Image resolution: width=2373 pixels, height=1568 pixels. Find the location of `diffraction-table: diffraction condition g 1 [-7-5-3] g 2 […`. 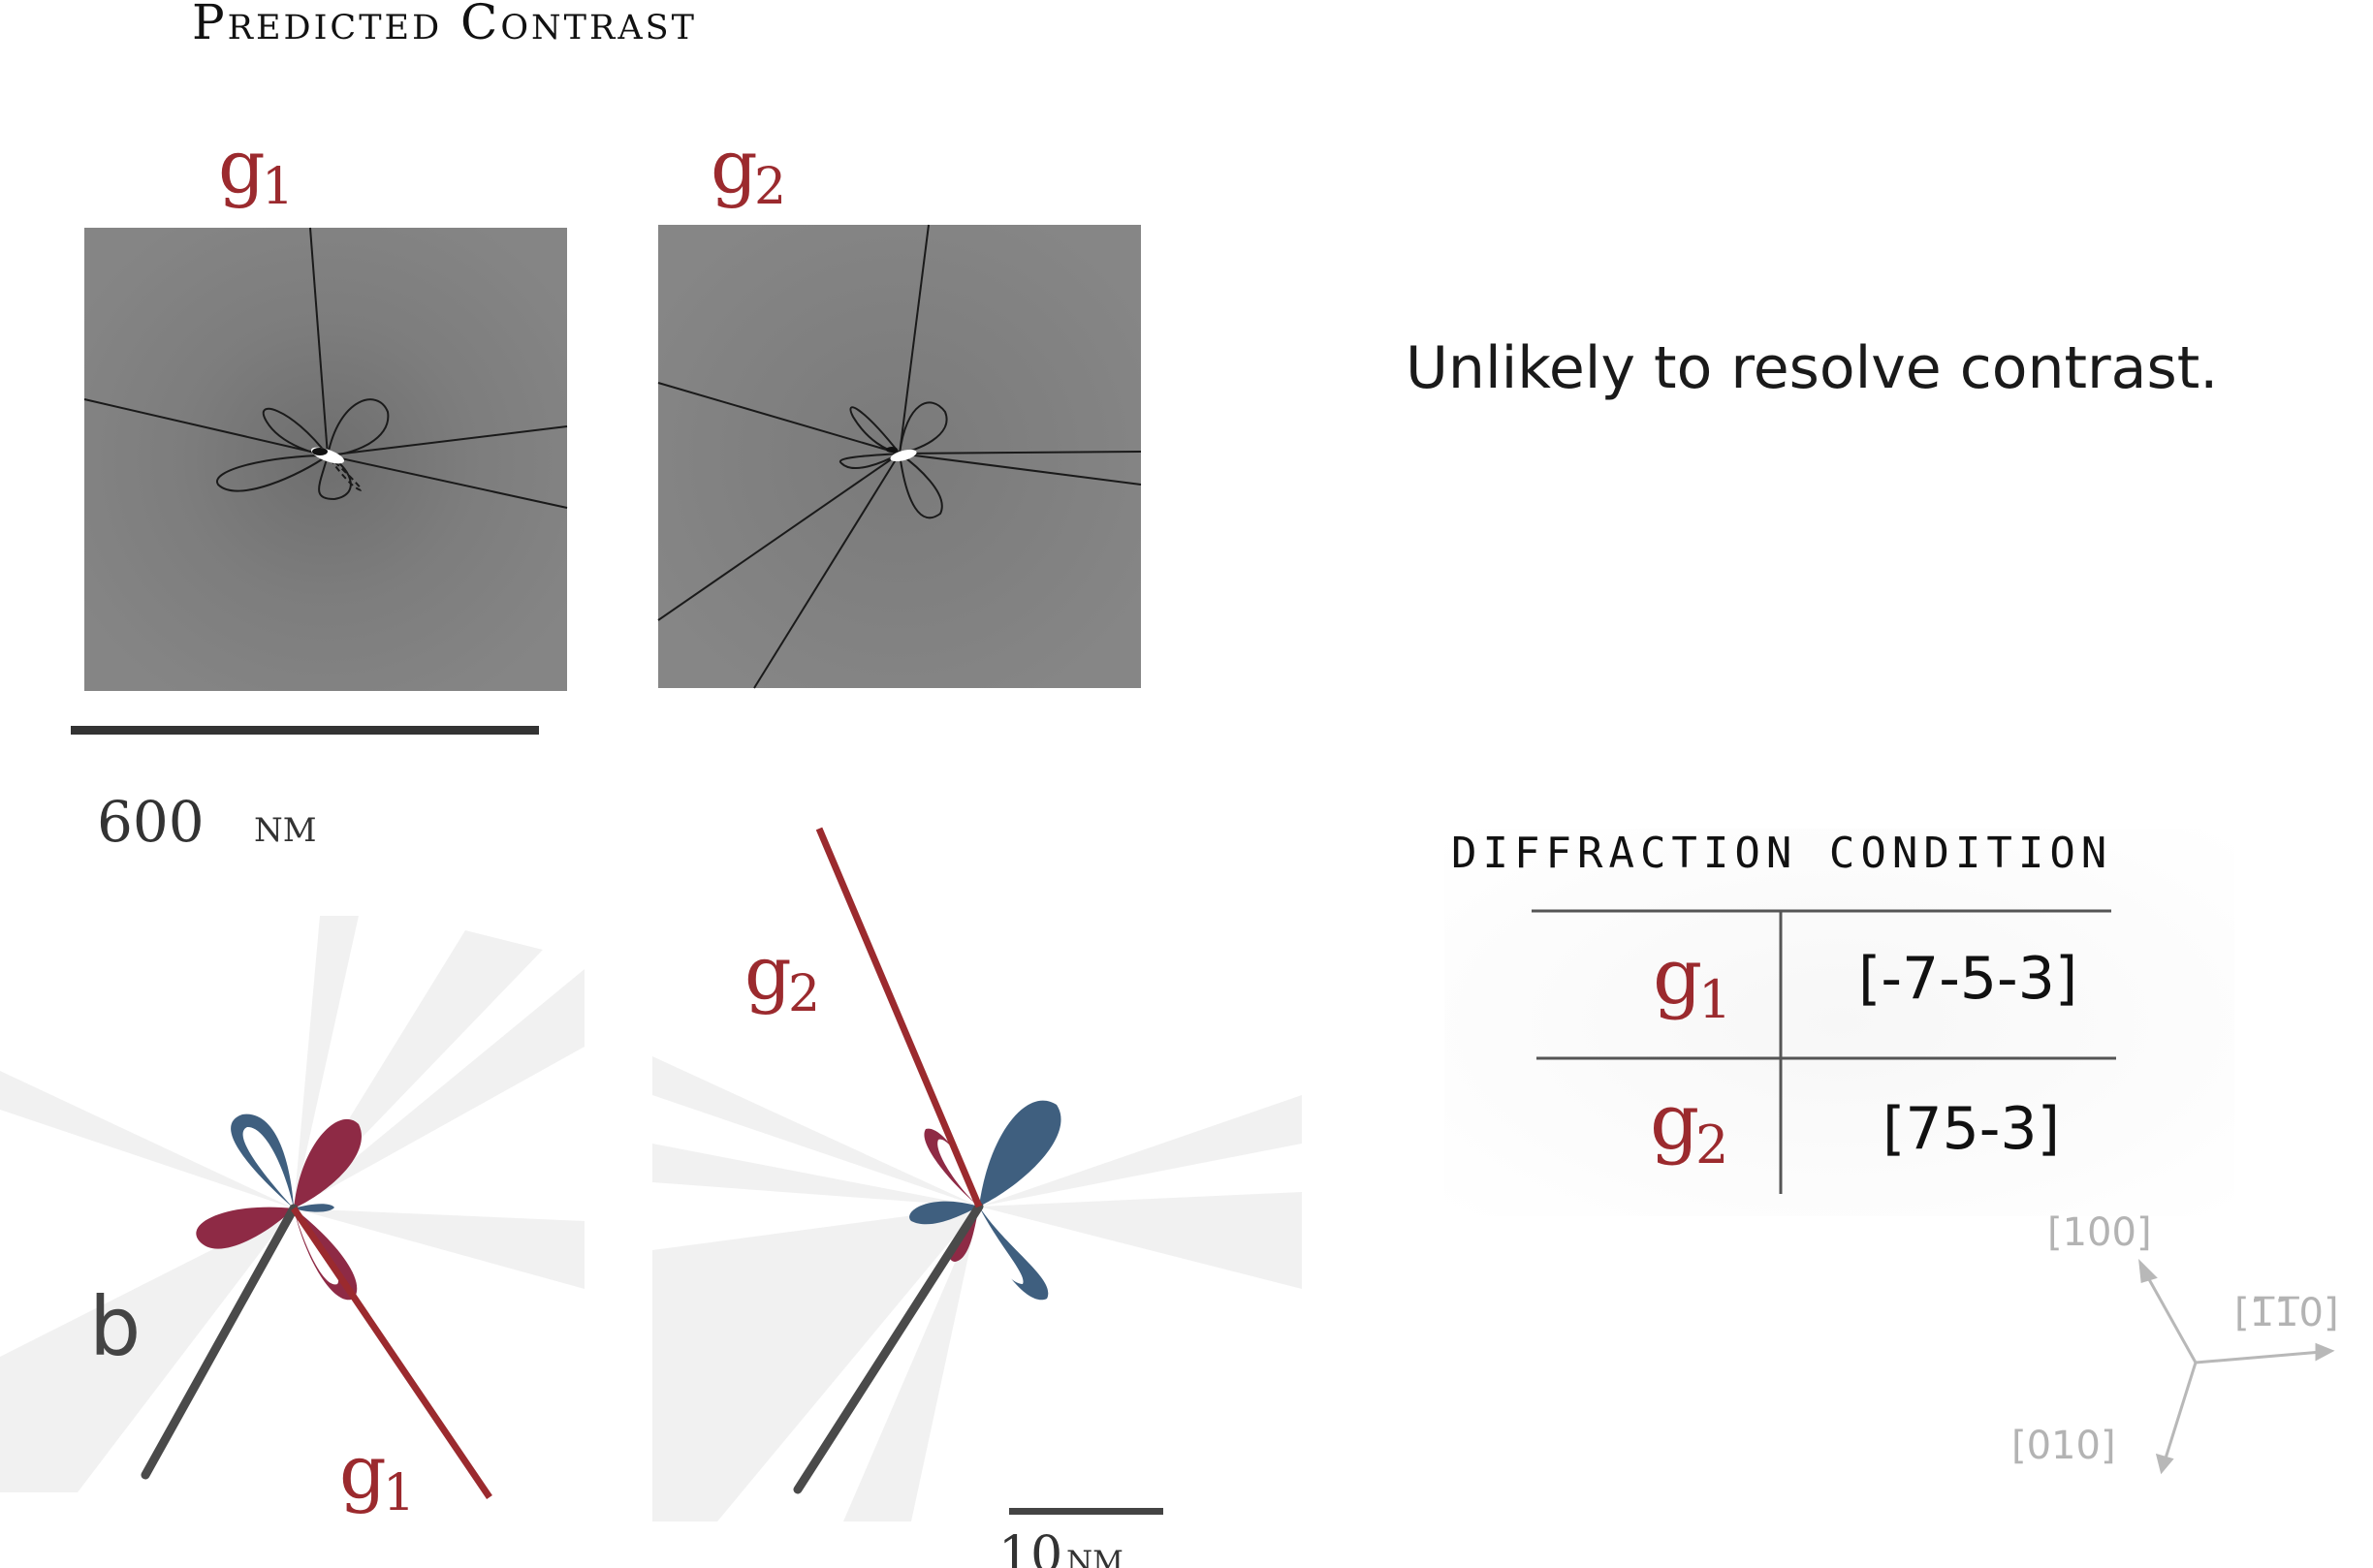

diffraction-table: diffraction condition g 1 [-7-5-3] g 2 [… is located at coordinates (1839, 1023).